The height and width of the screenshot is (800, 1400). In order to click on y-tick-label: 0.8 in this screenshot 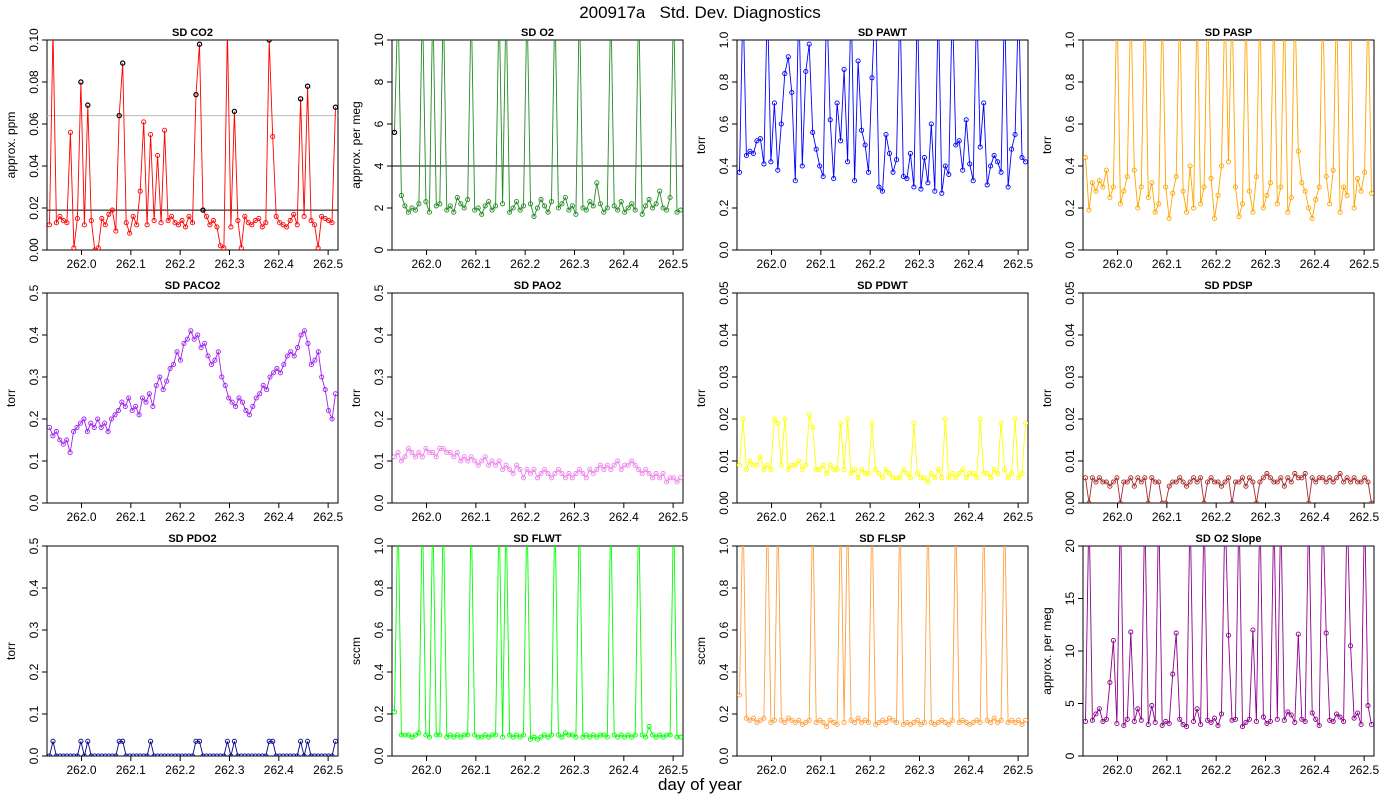, I will do `click(379, 587)`.